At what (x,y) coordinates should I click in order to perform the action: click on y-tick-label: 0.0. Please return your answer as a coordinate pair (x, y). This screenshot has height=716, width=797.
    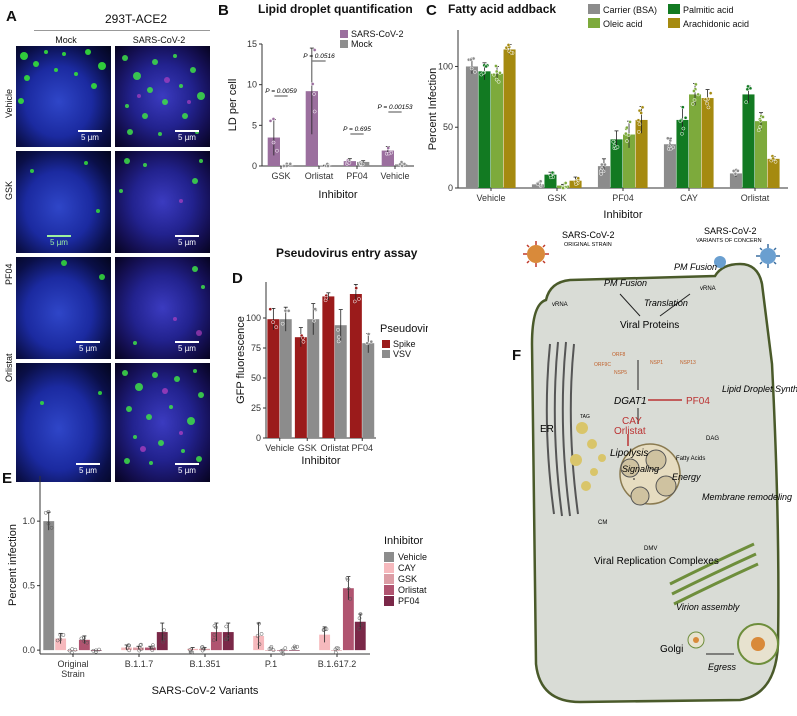
    Looking at the image, I should click on (28, 650).